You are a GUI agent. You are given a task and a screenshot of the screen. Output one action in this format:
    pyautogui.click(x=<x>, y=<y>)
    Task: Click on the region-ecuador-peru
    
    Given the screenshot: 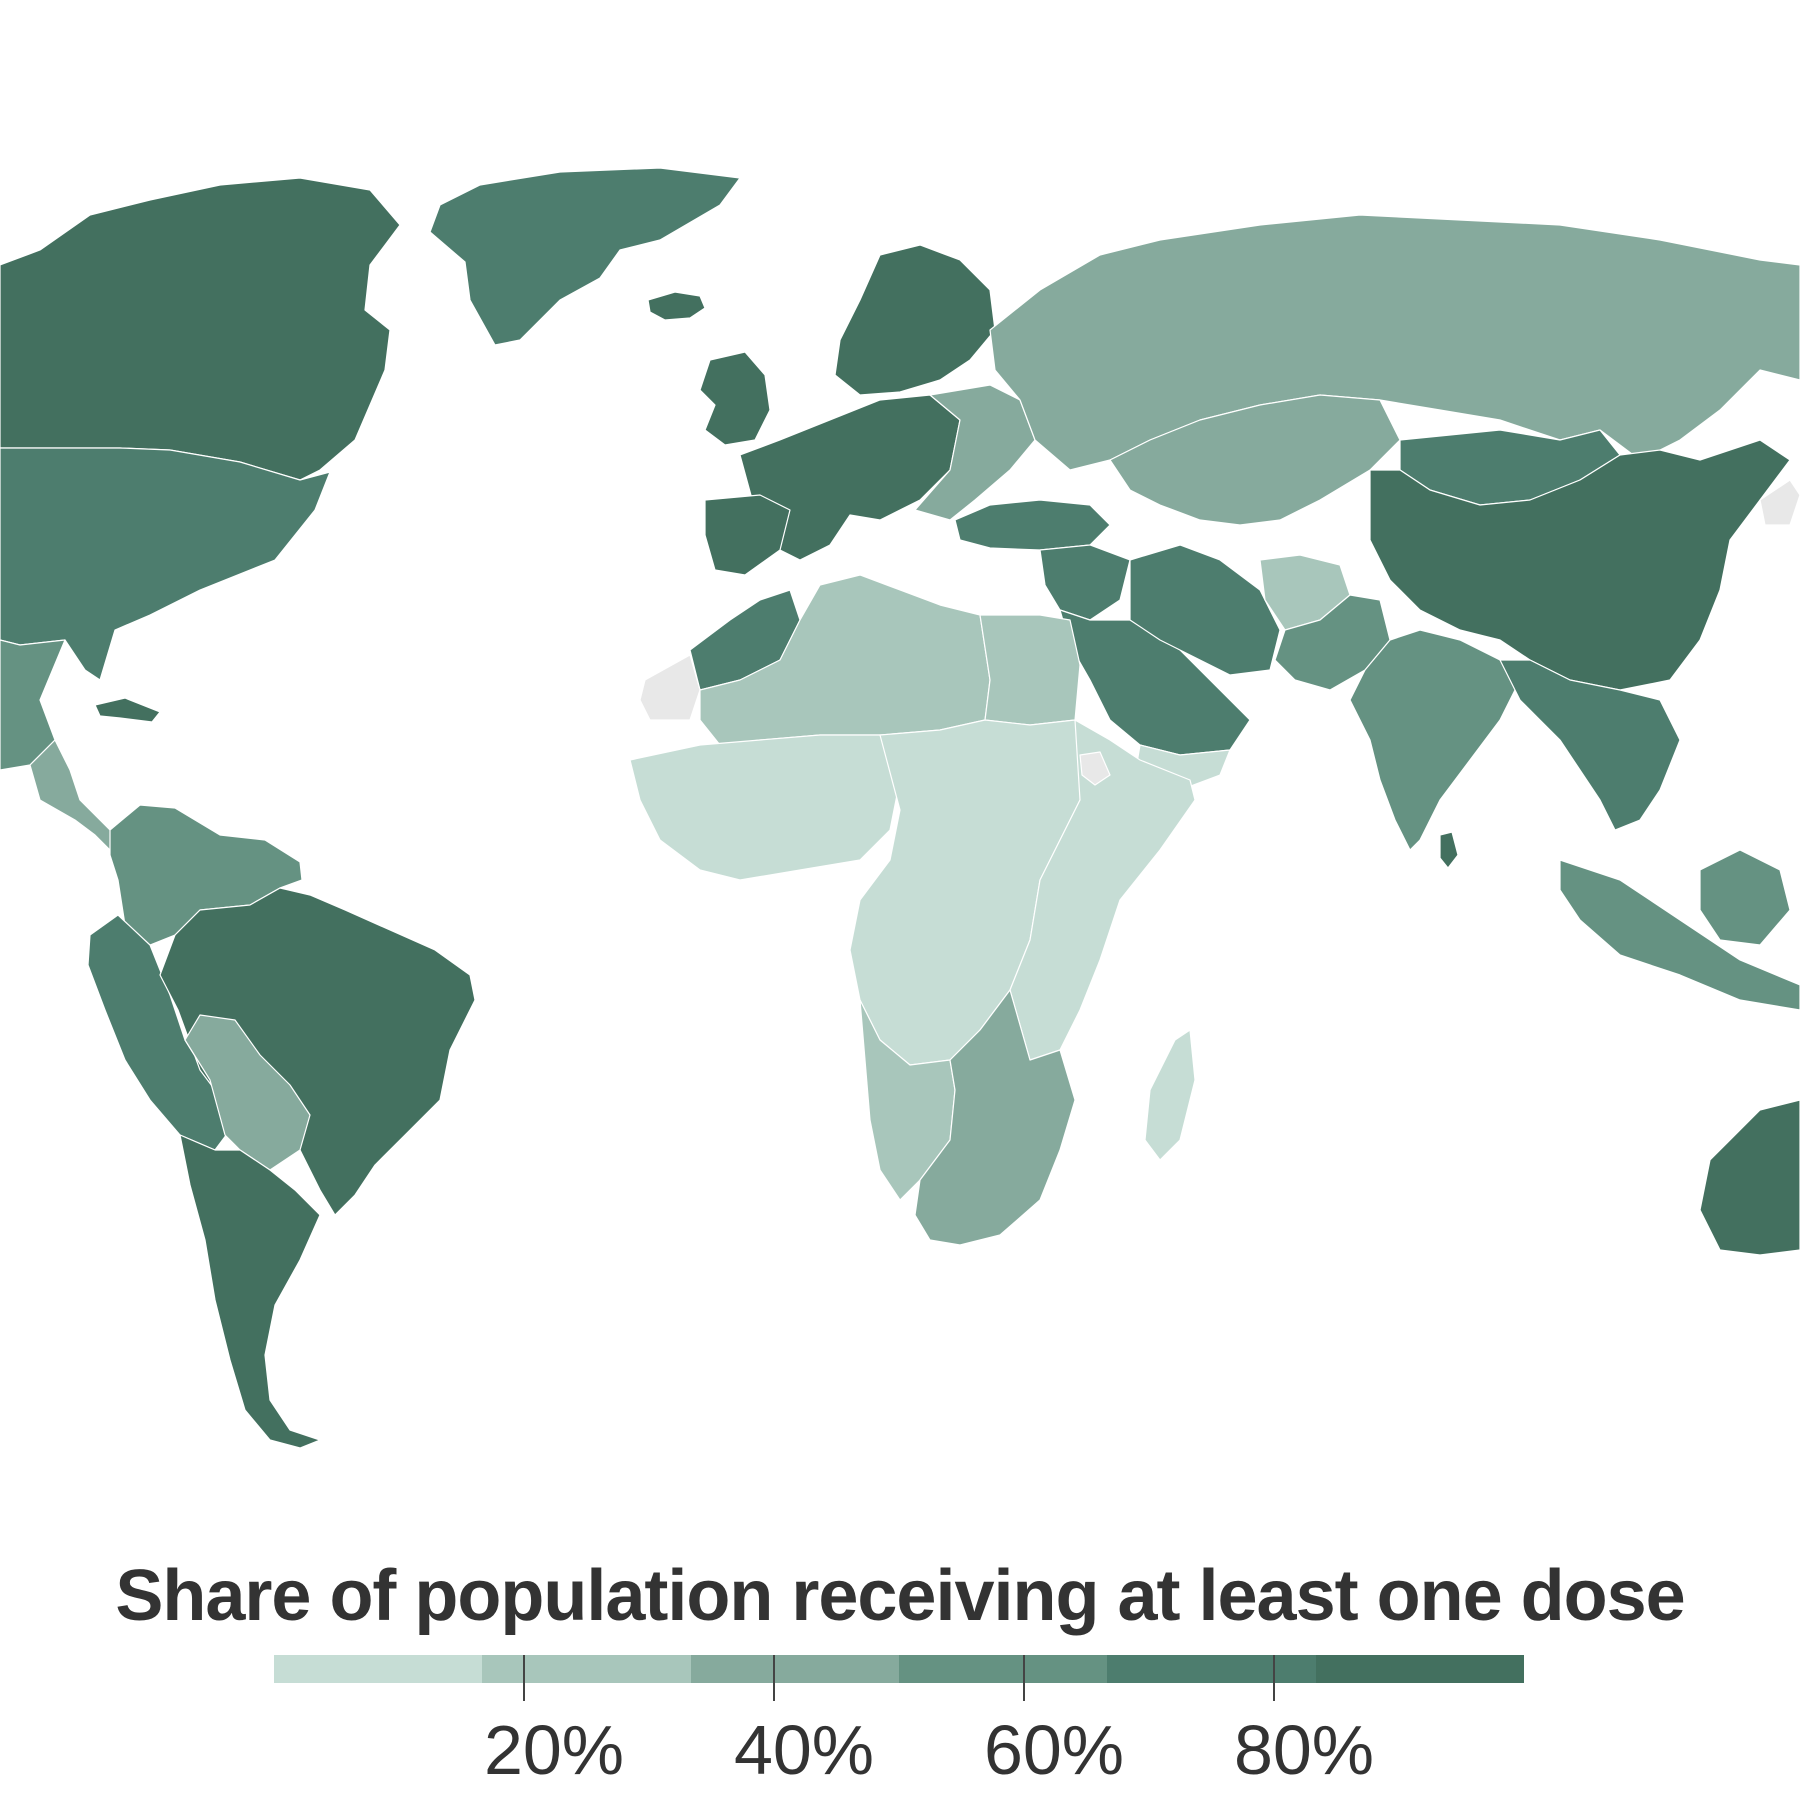 What is the action you would take?
    pyautogui.click(x=159, y=1032)
    